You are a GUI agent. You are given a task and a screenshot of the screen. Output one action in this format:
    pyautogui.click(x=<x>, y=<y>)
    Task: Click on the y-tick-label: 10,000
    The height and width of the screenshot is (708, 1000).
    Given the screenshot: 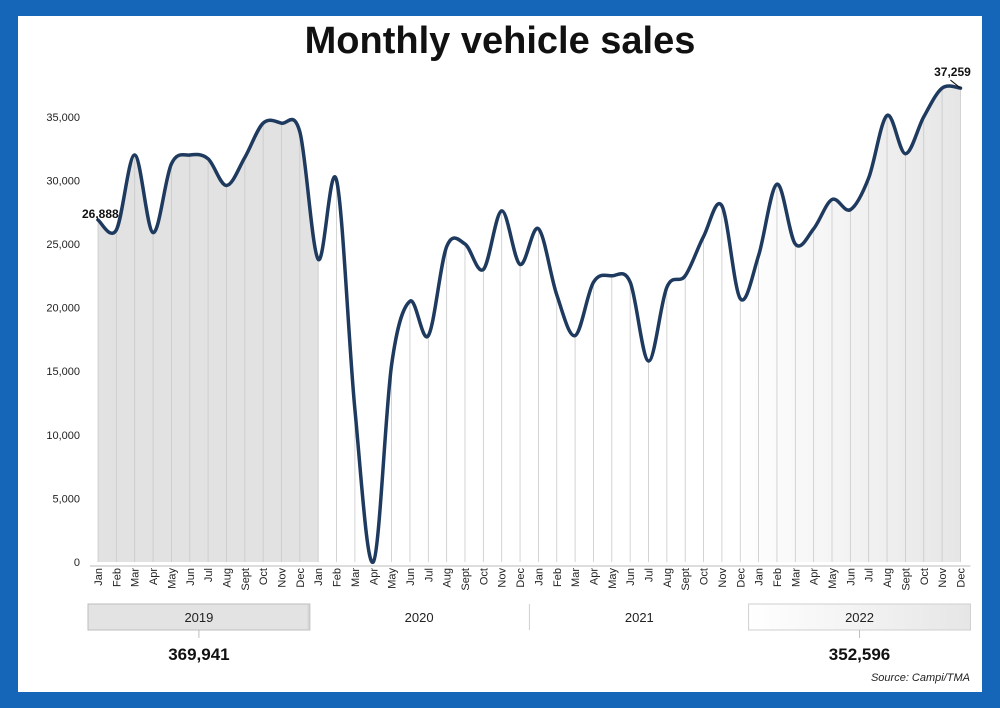 What is the action you would take?
    pyautogui.click(x=63, y=436)
    